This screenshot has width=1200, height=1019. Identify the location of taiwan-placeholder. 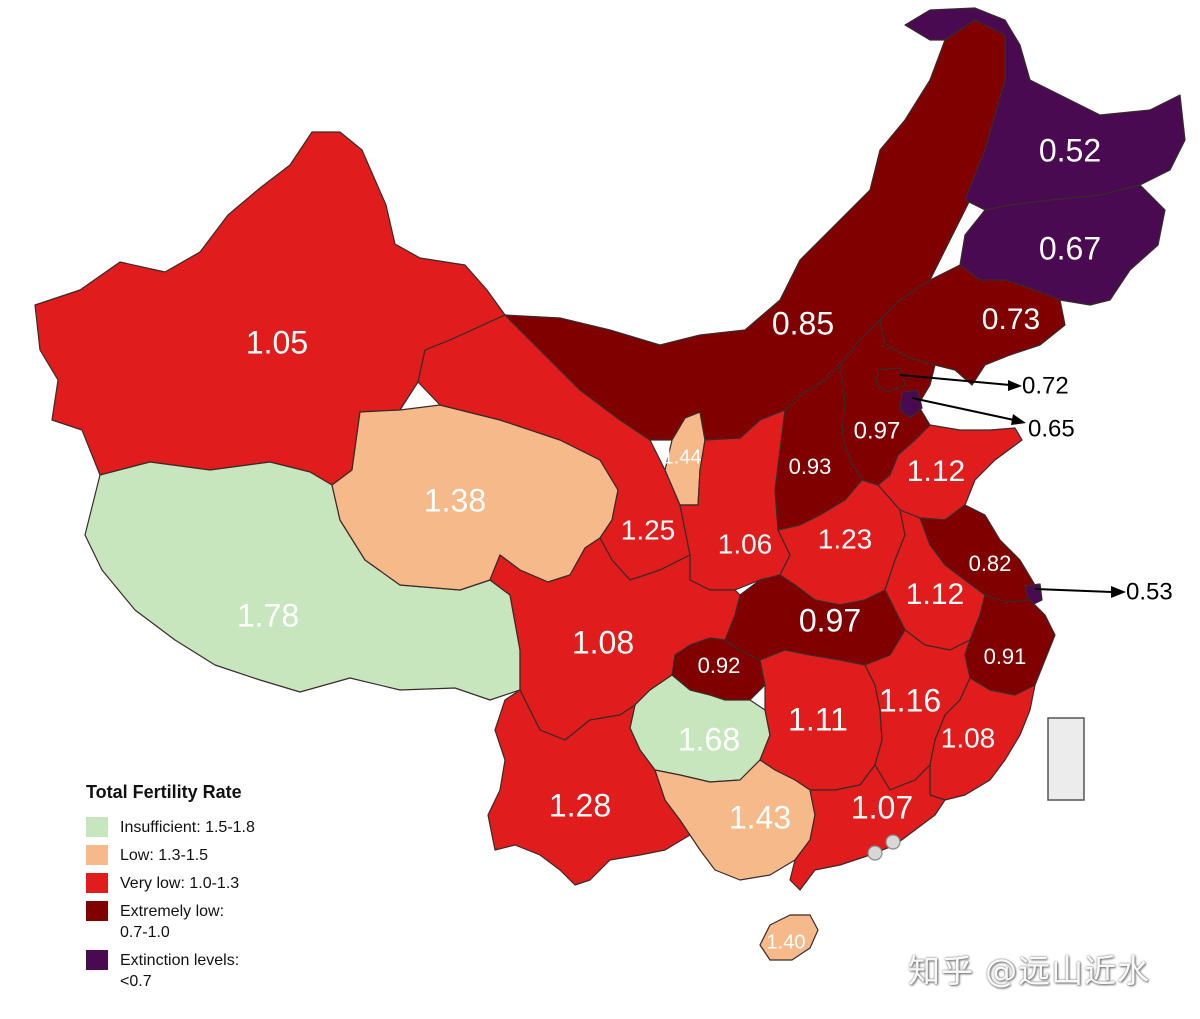
(1066, 759).